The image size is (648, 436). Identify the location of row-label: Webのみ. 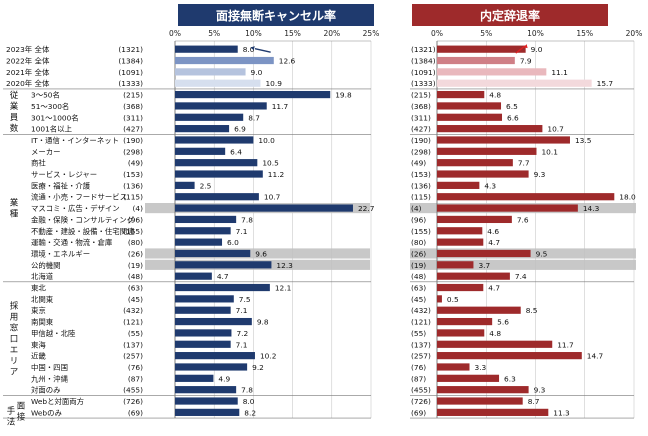
(46, 412).